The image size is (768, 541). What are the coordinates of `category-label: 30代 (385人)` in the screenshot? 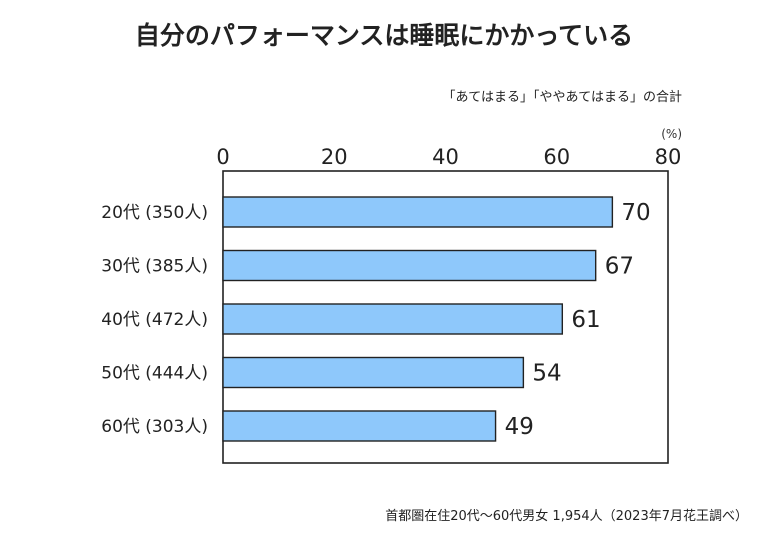 It's located at (154, 267).